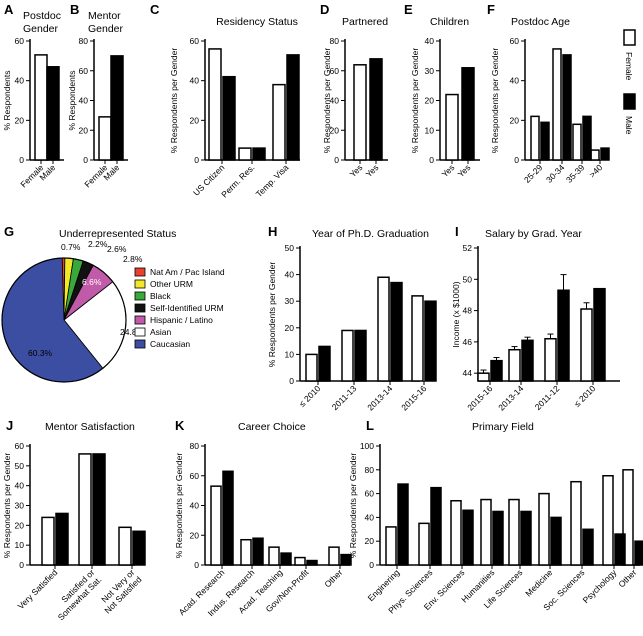 Image resolution: width=643 pixels, height=636 pixels. Describe the element at coordinates (533, 234) in the screenshot. I see `panel-title: Salary by Grad. Year` at that location.